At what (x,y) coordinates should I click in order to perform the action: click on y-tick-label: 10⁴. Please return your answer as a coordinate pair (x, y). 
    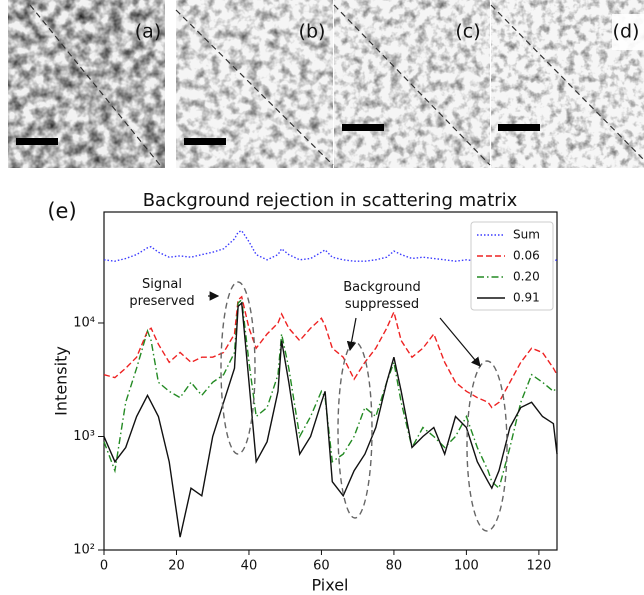
    Looking at the image, I should click on (84, 322).